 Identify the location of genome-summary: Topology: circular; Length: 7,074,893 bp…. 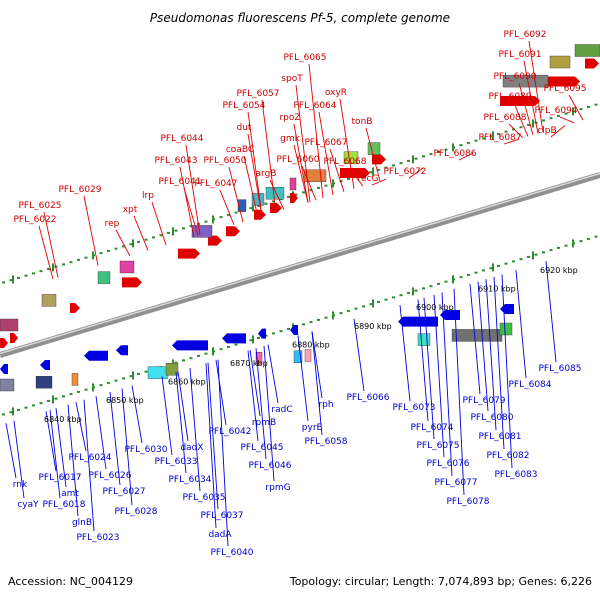
(440, 581).